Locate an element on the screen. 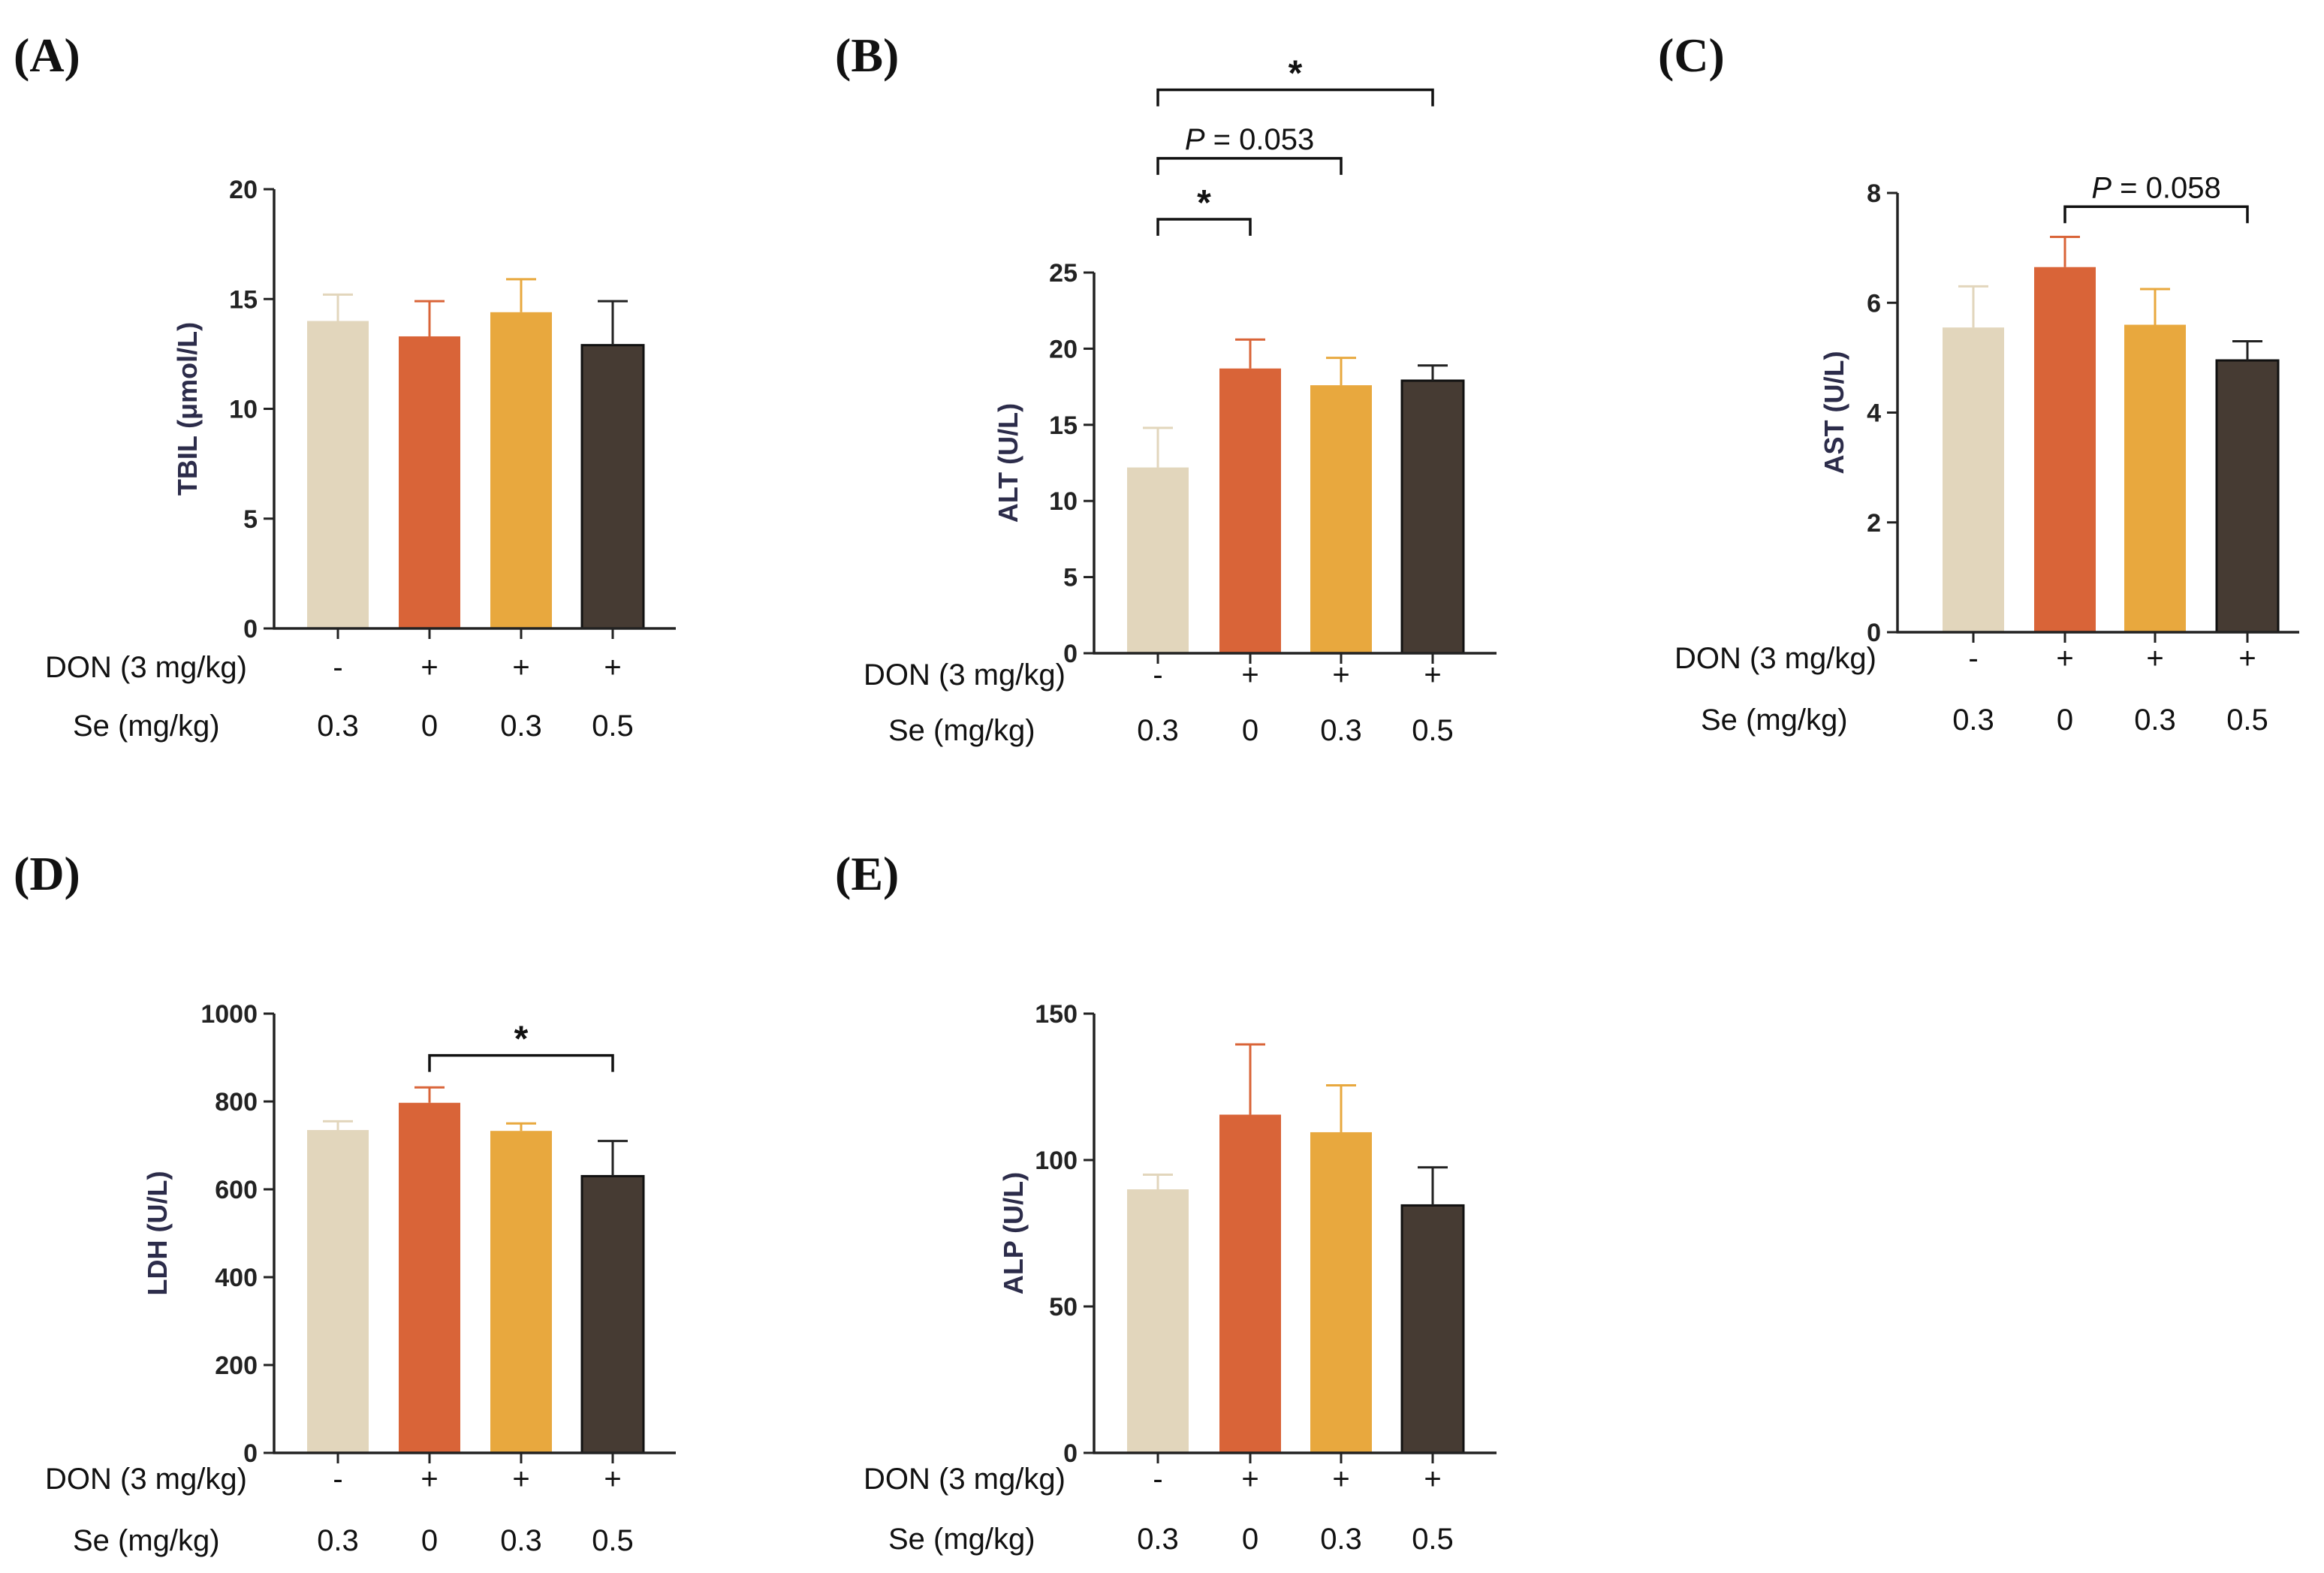  y-tick-label: 10 is located at coordinates (243, 410).